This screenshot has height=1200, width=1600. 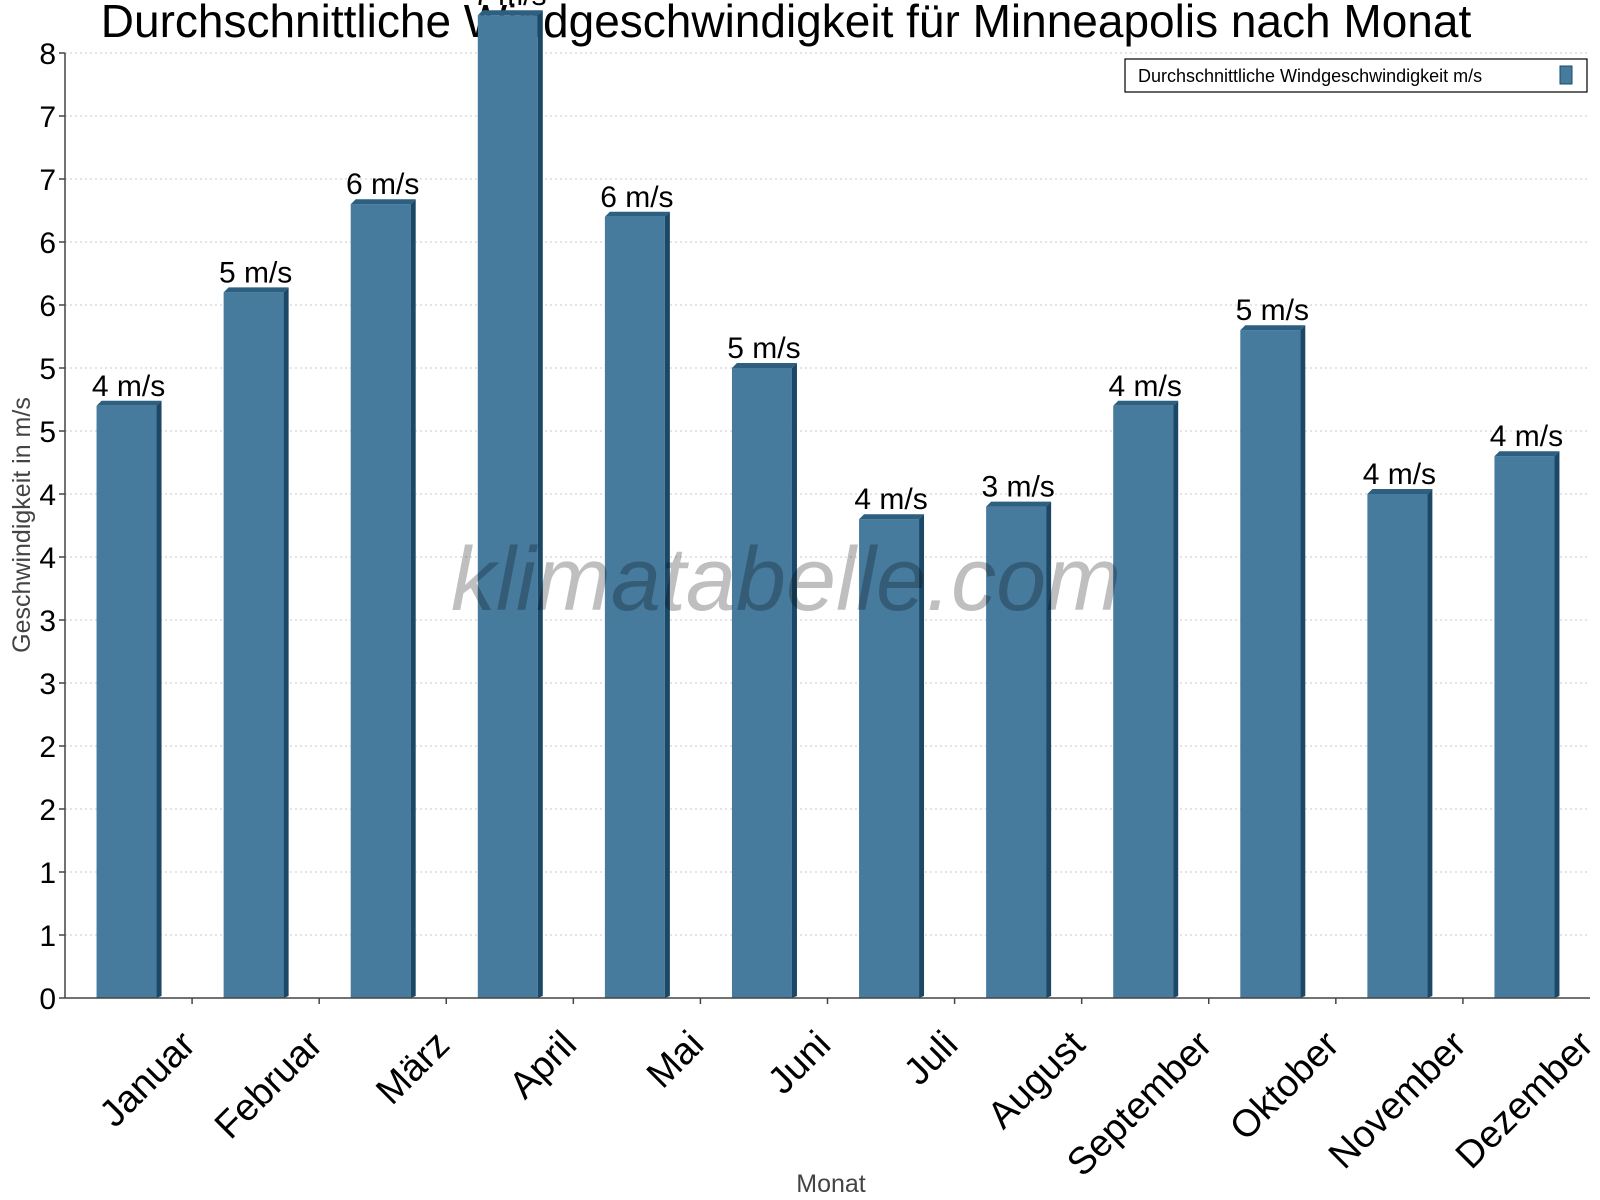 I want to click on x-tick-label: Mai, so click(x=675, y=1059).